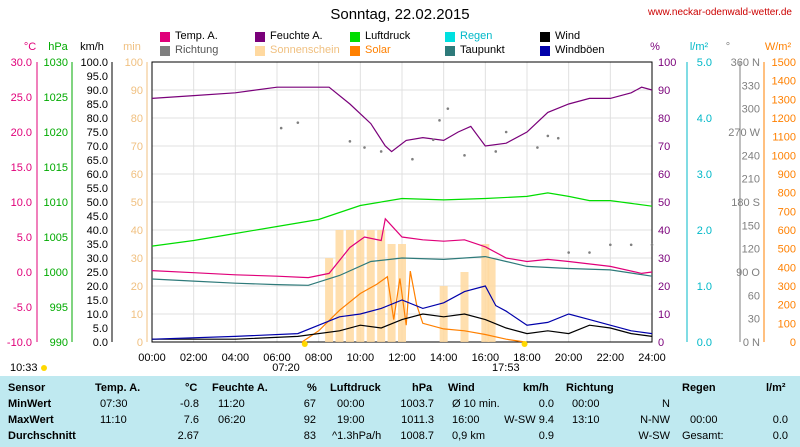  Describe the element at coordinates (664, 315) in the screenshot. I see `y-tick-hum: 10` at that location.